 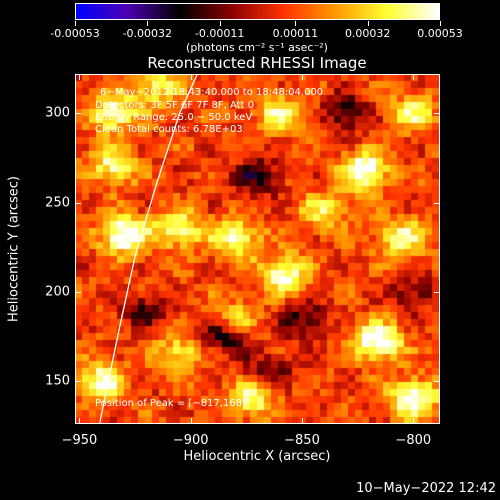 I want to click on y-tick-label: 200, so click(x=57, y=292).